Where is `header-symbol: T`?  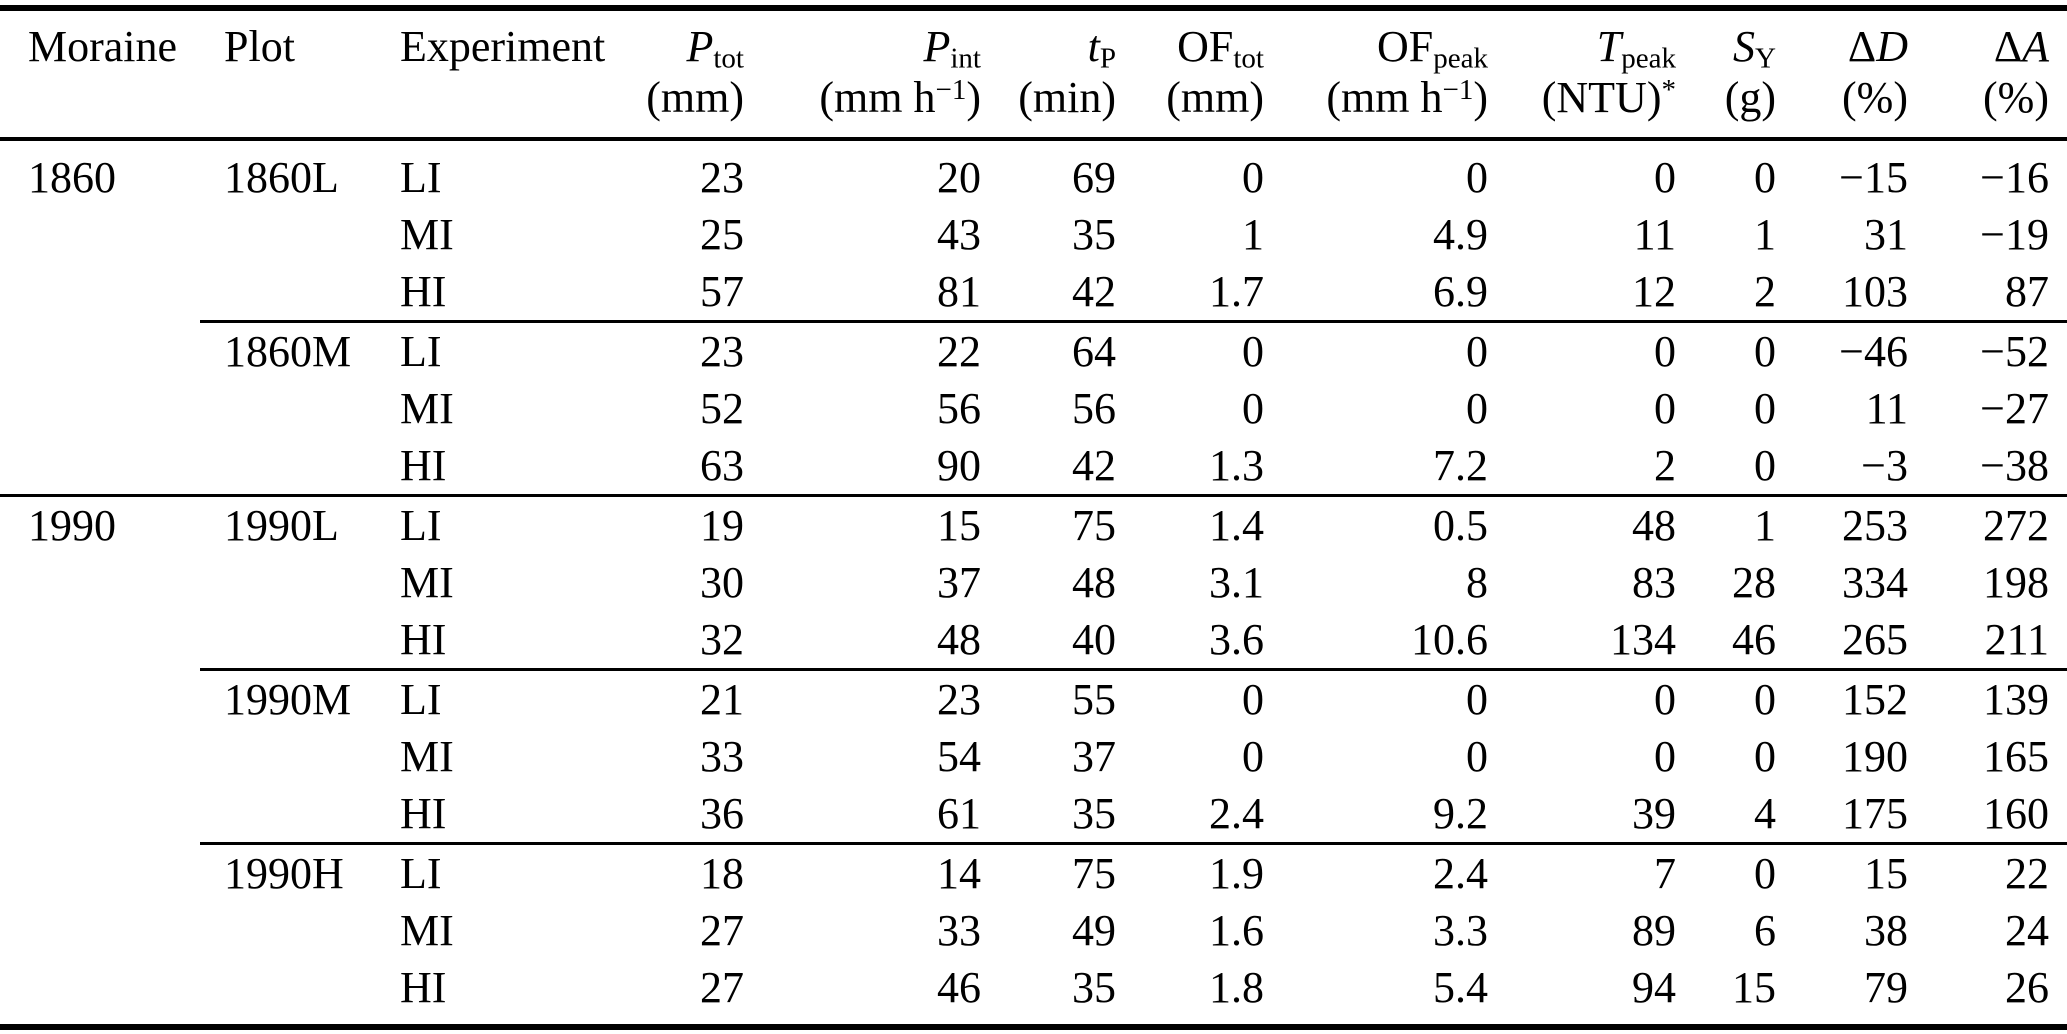
header-symbol: T is located at coordinates (1609, 46).